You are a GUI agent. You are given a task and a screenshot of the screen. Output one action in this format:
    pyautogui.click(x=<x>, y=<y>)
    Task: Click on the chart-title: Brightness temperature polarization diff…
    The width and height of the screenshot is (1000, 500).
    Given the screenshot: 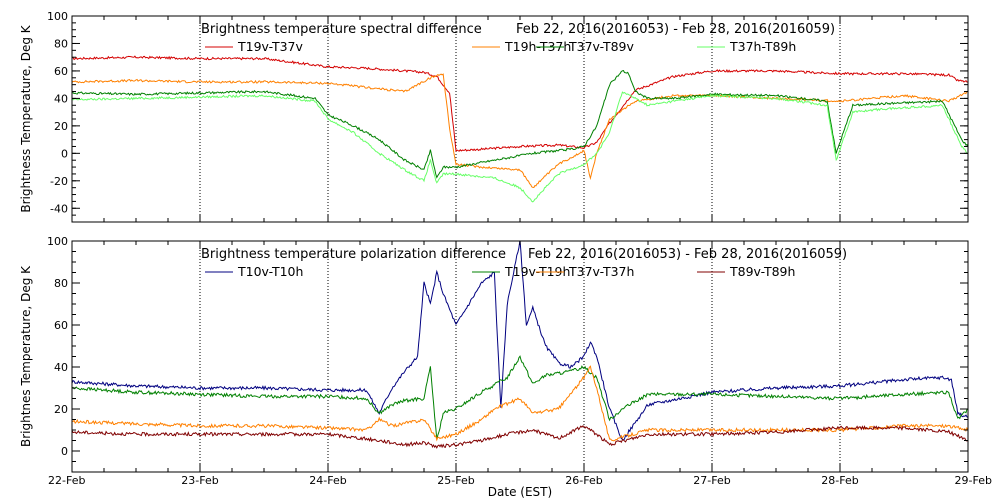 What is the action you would take?
    pyautogui.click(x=353, y=254)
    